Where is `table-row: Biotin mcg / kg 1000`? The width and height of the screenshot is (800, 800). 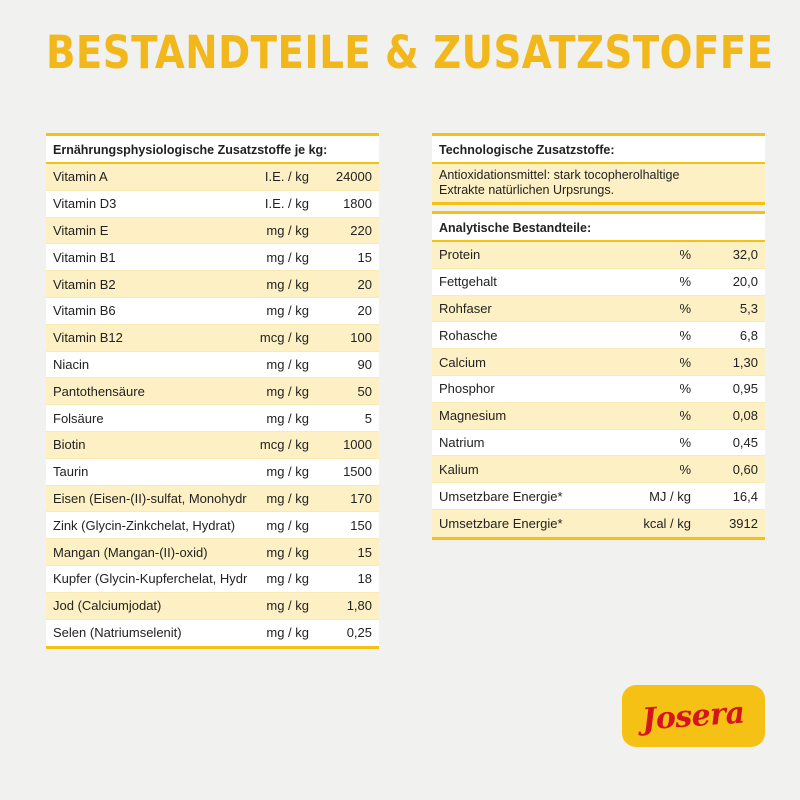 table-row: Biotin mcg / kg 1000 is located at coordinates (212, 445).